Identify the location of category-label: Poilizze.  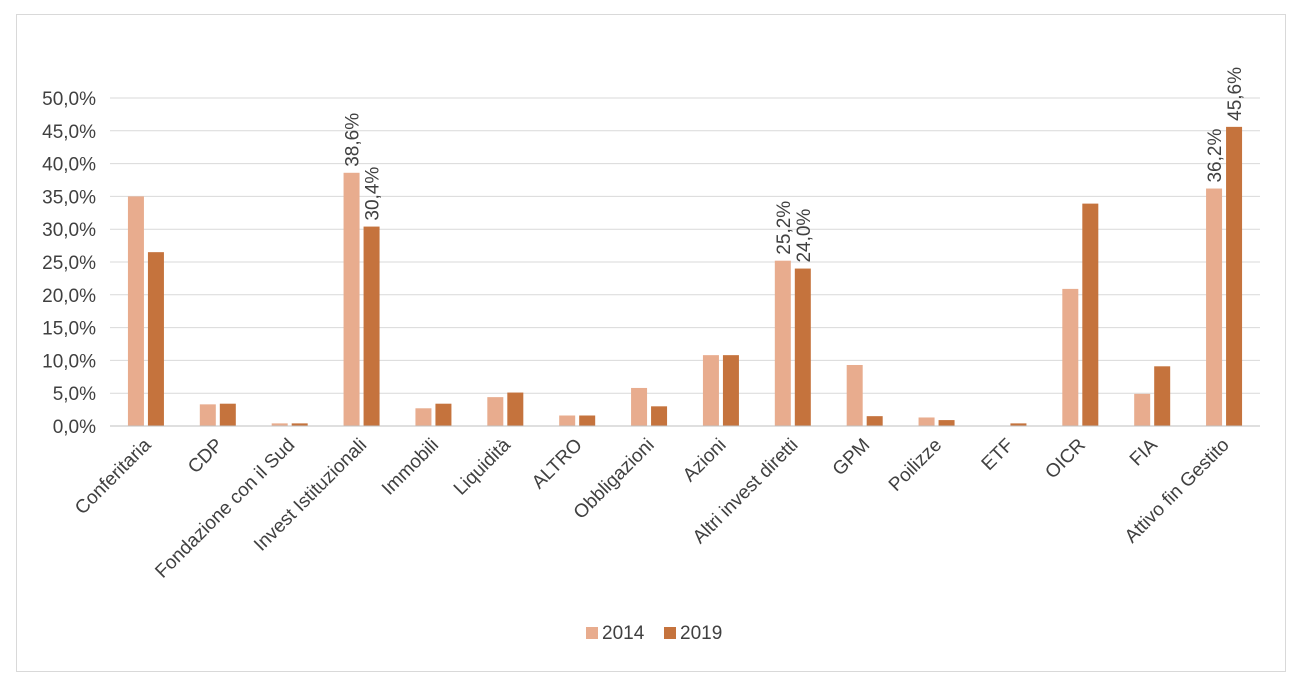
(915, 465).